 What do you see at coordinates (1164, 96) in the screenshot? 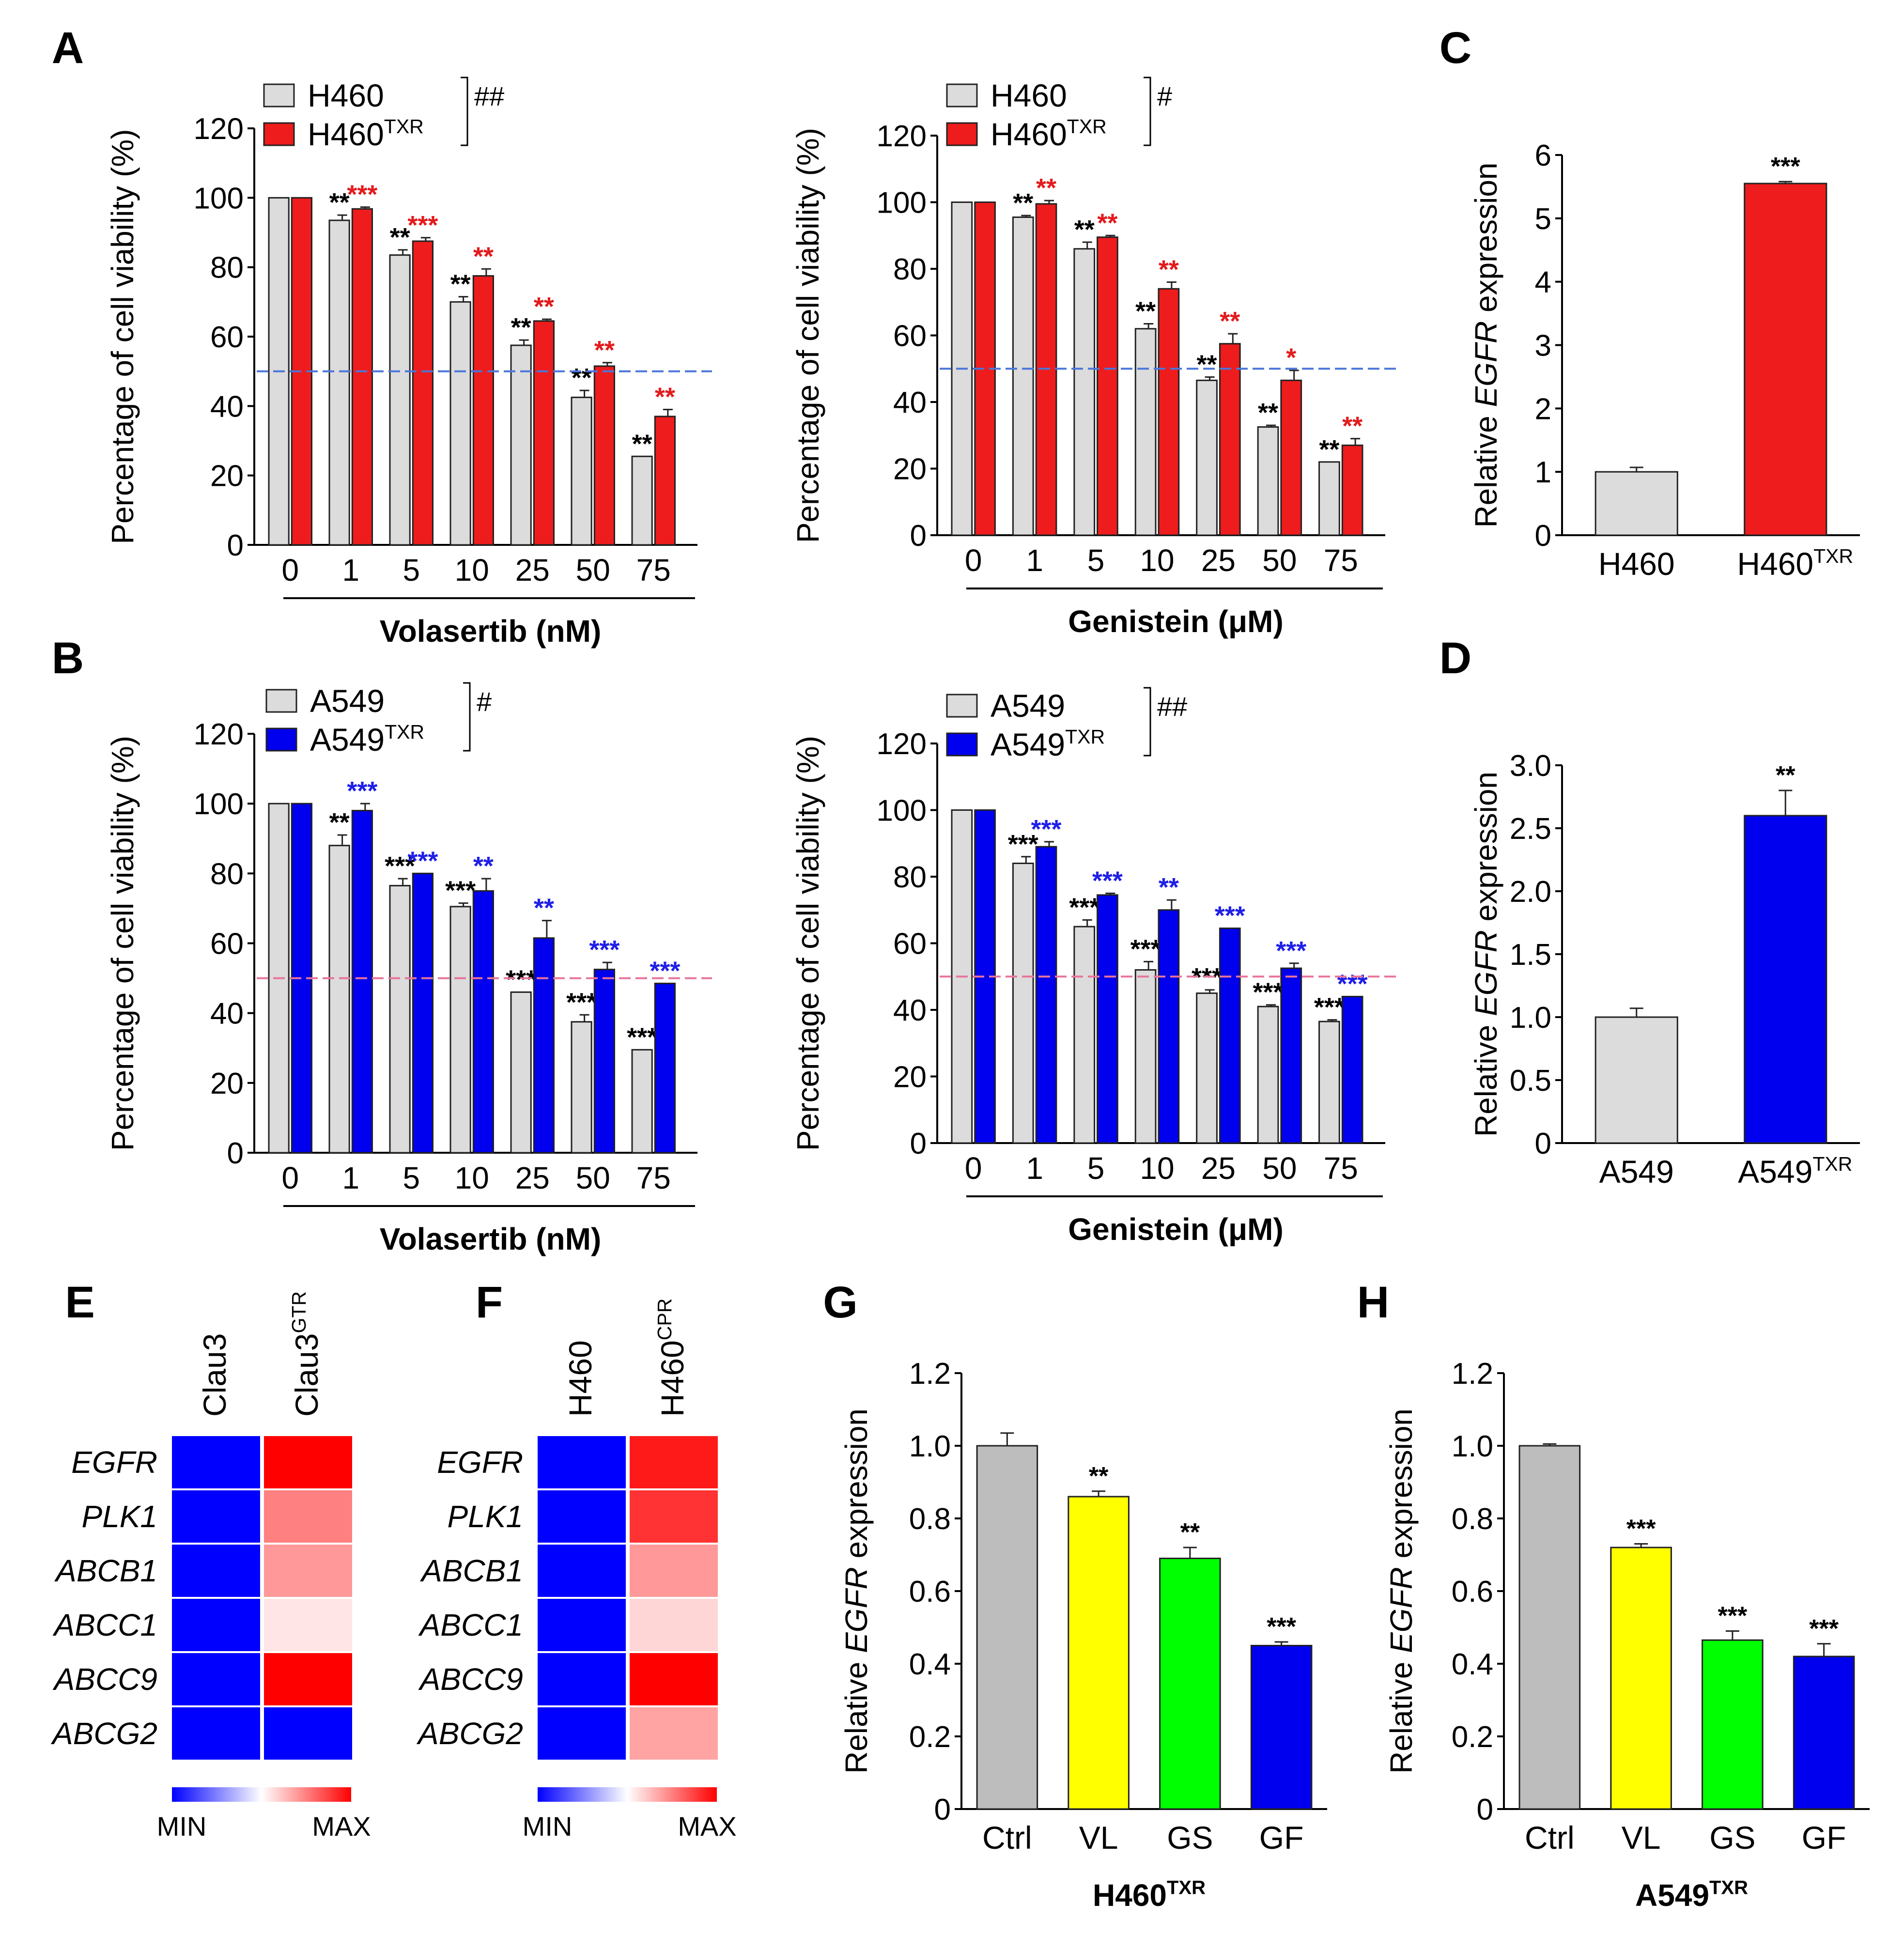
I see `legend-significance-A2: #` at bounding box center [1164, 96].